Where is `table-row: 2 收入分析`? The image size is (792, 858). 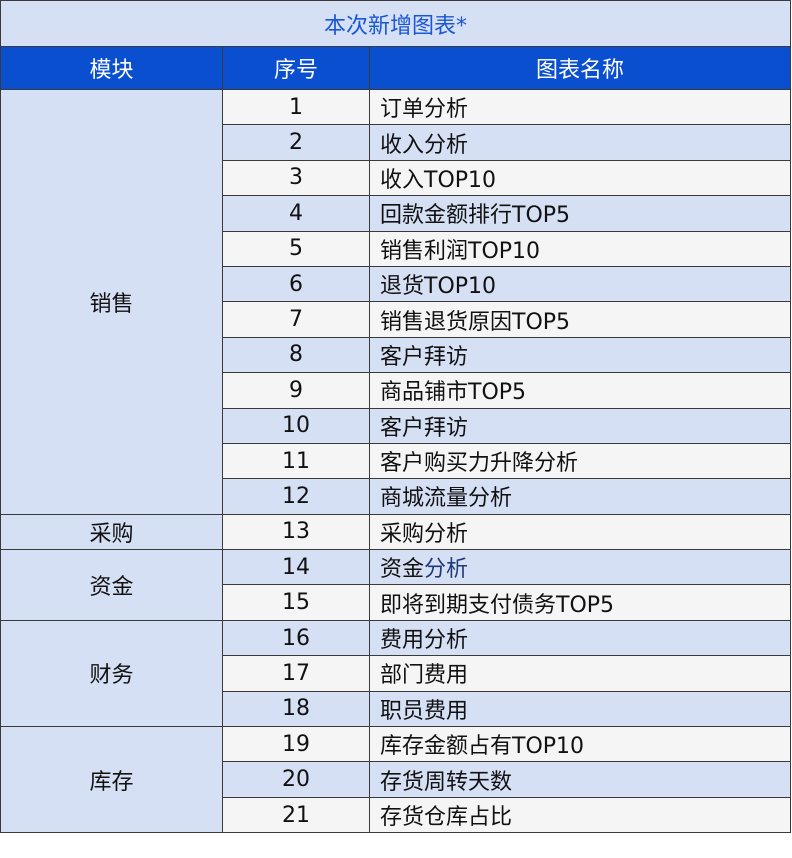
table-row: 2 收入分析 is located at coordinates (396, 142).